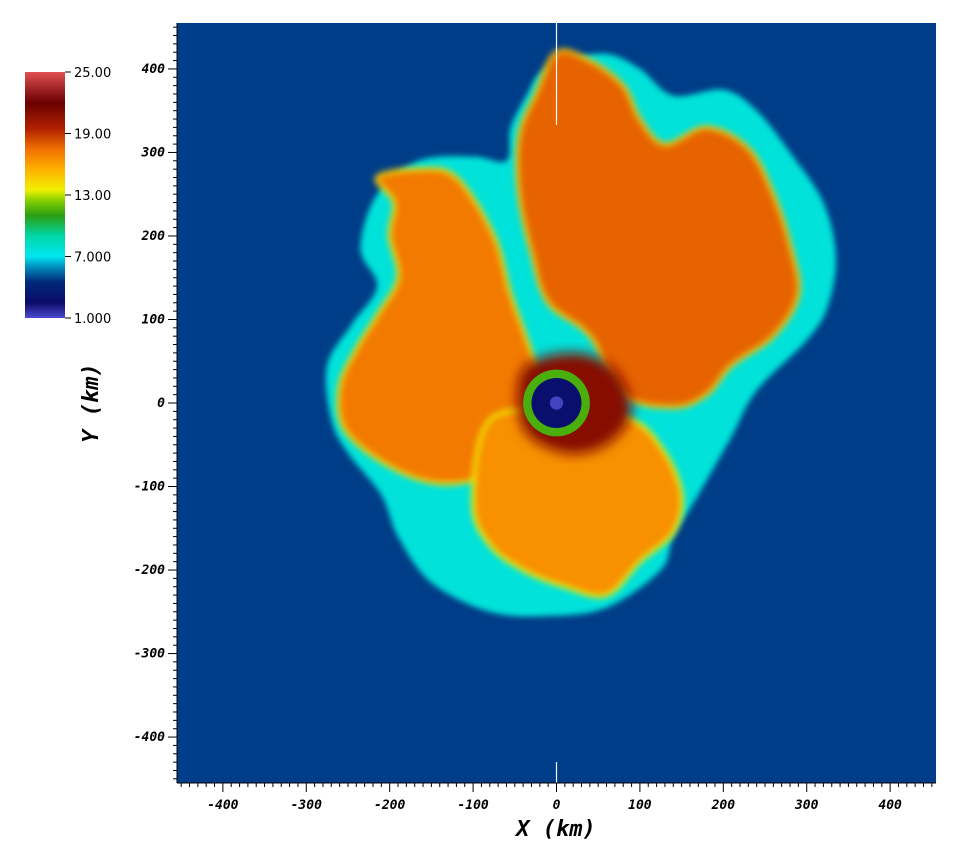 The width and height of the screenshot is (958, 857). Describe the element at coordinates (161, 403) in the screenshot. I see `y-tick-label: 0` at that location.